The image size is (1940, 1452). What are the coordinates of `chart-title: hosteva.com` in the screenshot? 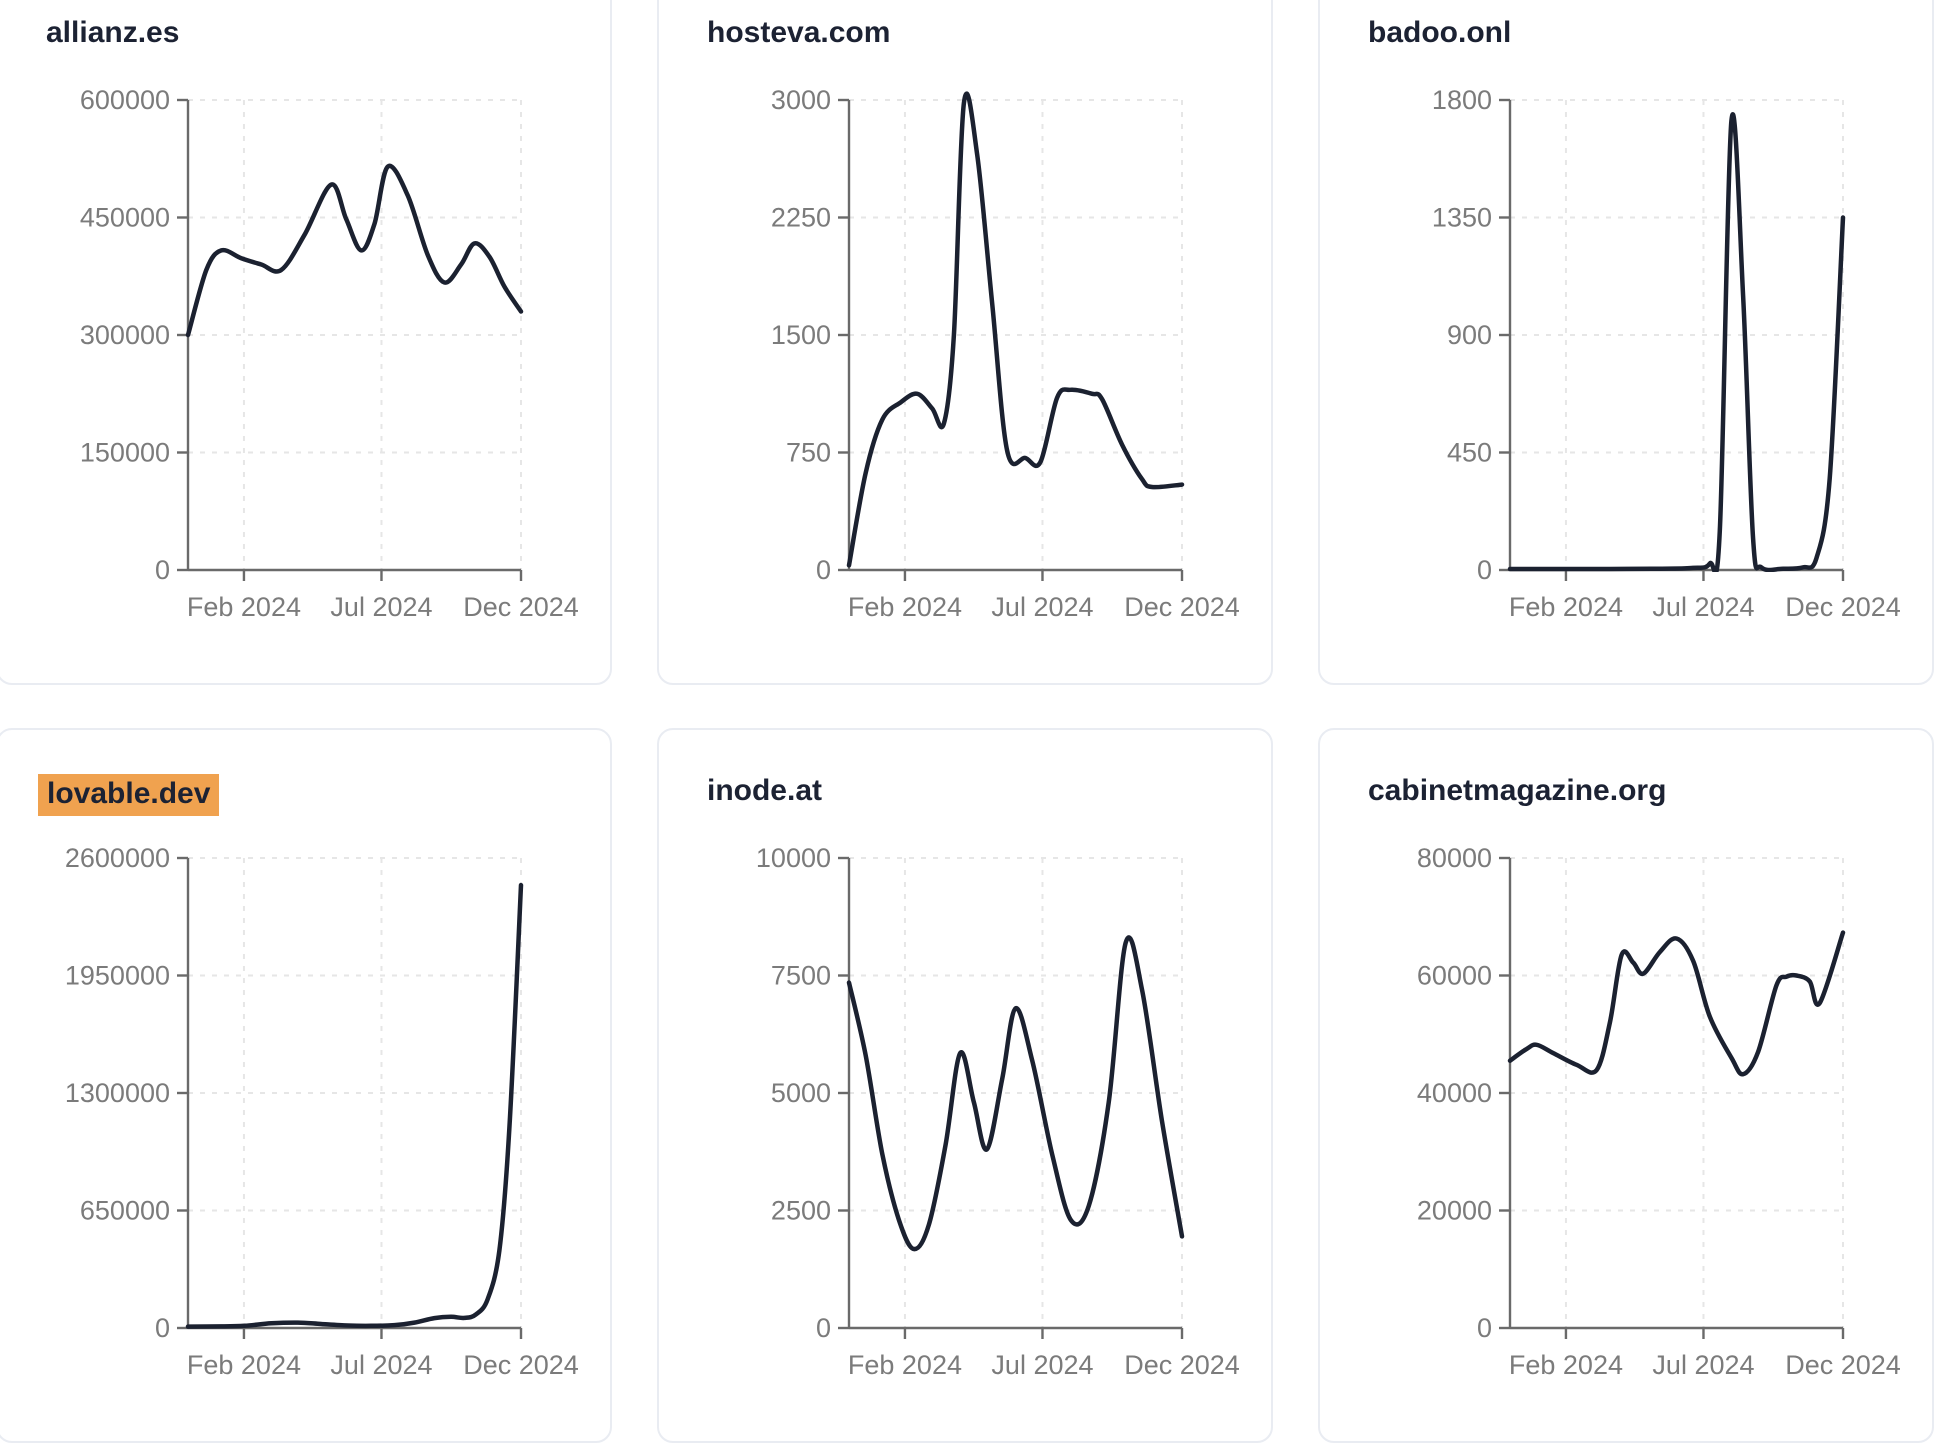 It's located at (799, 32).